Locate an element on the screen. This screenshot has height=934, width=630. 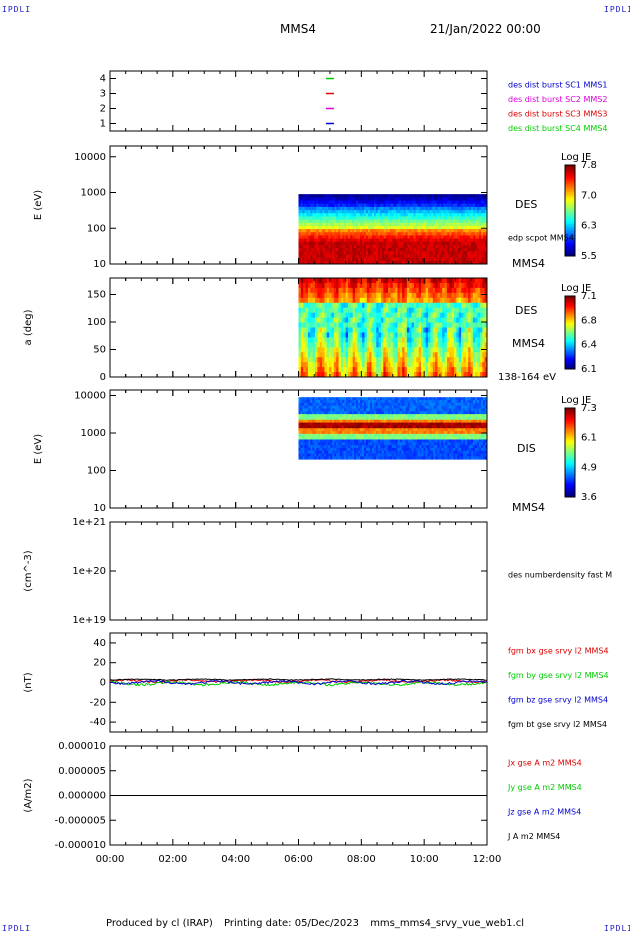
des-energy-y-tick-label: 10000 is located at coordinates (90, 157).